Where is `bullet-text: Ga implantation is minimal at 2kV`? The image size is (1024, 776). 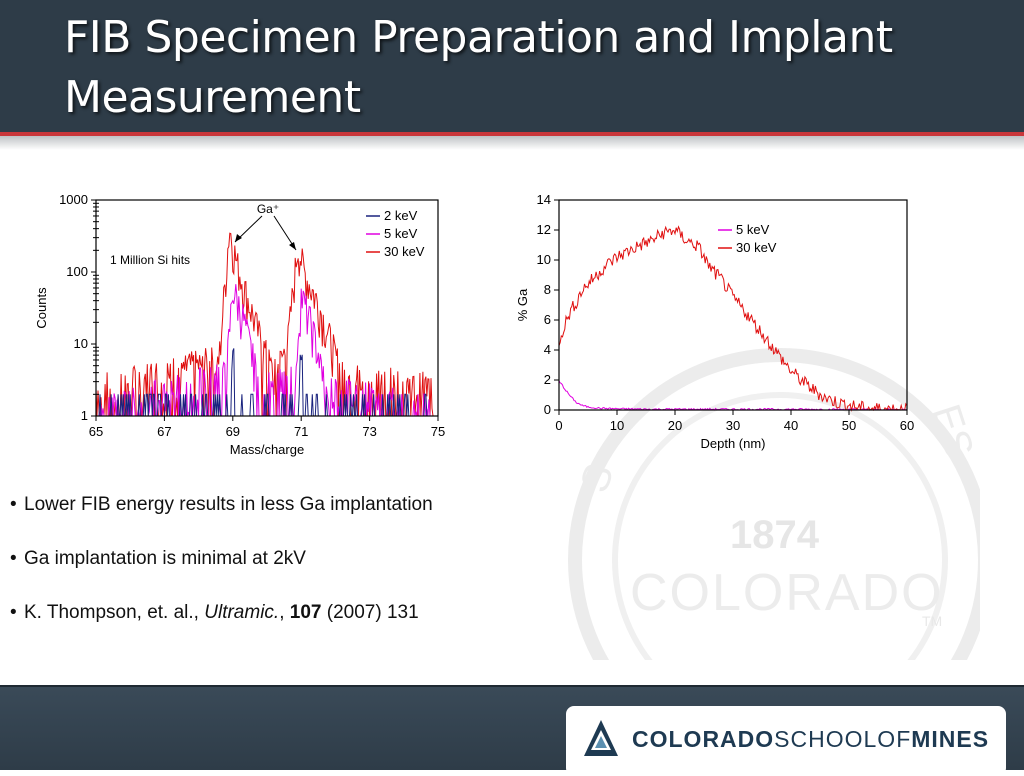
bullet-text: Ga implantation is minimal at 2kV is located at coordinates (165, 558).